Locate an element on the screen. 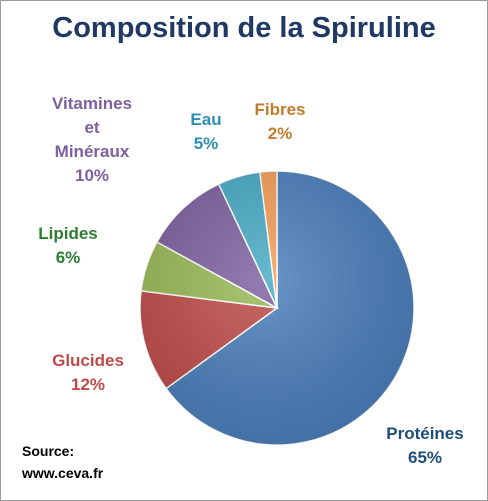  label-eau-name: Eau is located at coordinates (206, 119).